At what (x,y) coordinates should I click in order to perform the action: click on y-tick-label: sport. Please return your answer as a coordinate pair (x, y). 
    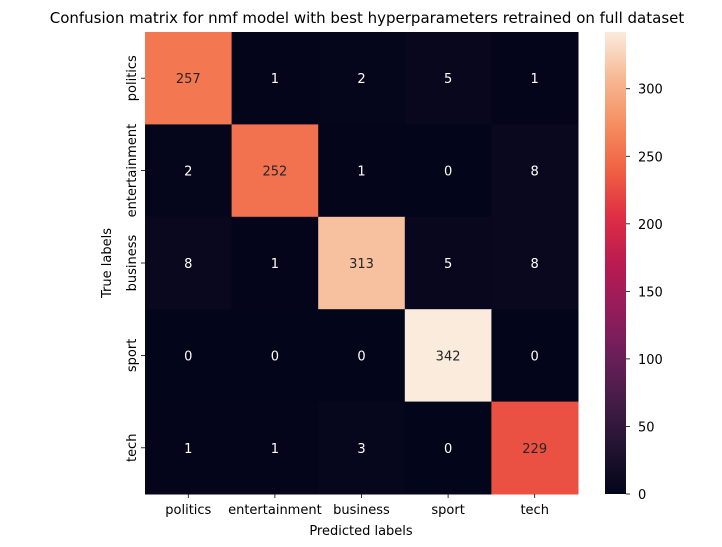
    Looking at the image, I should click on (132, 355).